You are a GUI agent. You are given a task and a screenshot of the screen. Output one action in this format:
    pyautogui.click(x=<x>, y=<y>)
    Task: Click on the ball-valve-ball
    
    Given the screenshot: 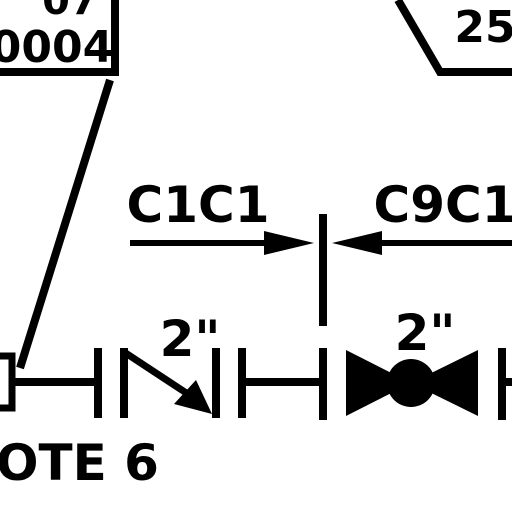 What is the action you would take?
    pyautogui.click(x=411, y=383)
    